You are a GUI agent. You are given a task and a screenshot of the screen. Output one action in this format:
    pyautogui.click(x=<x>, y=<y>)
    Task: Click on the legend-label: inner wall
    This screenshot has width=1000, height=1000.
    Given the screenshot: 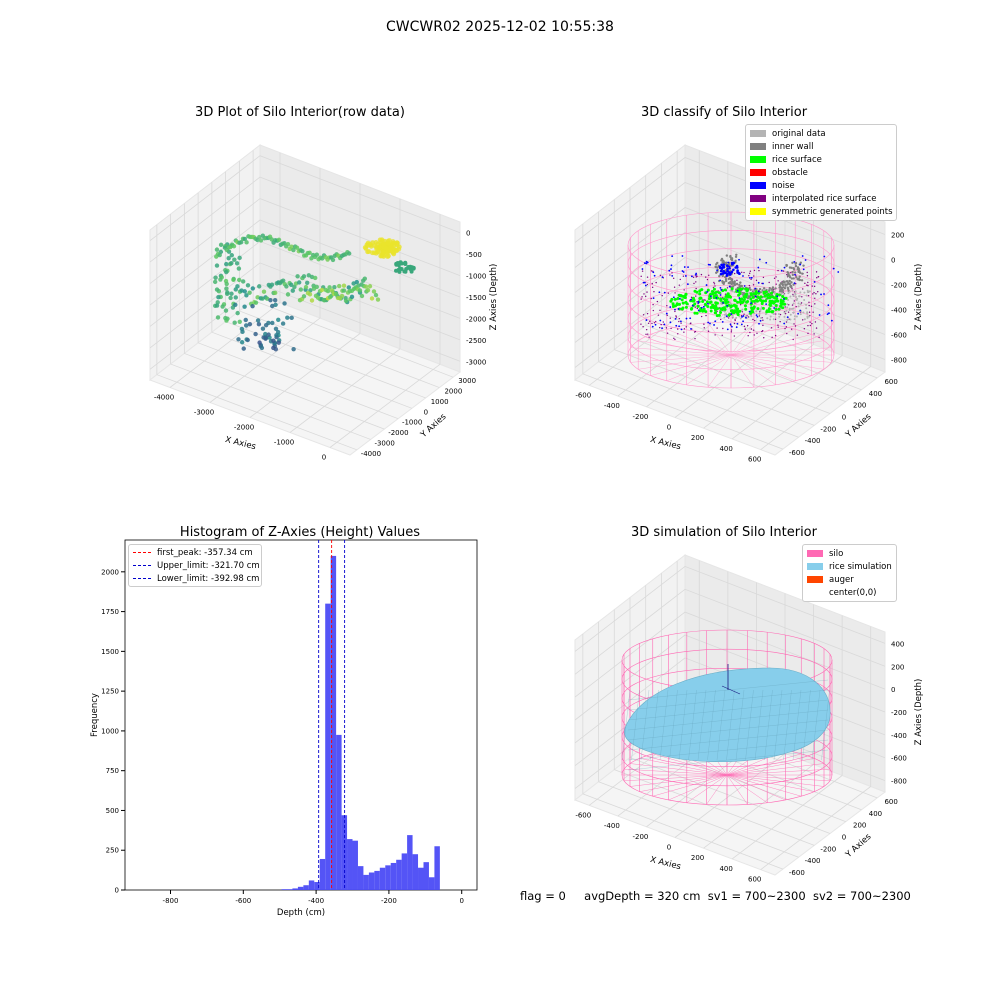 What is the action you would take?
    pyautogui.click(x=793, y=146)
    